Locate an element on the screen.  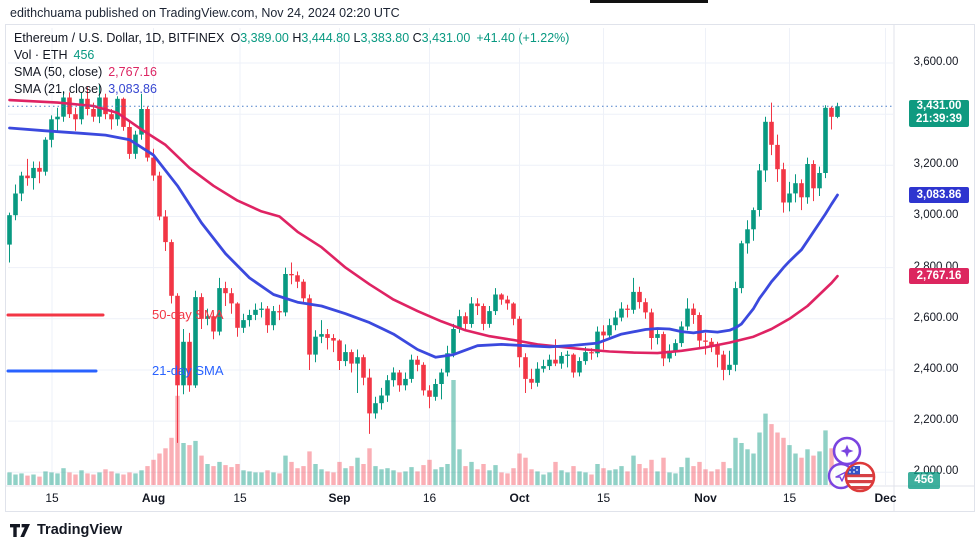
time-axis-label: Dec is located at coordinates (885, 498).